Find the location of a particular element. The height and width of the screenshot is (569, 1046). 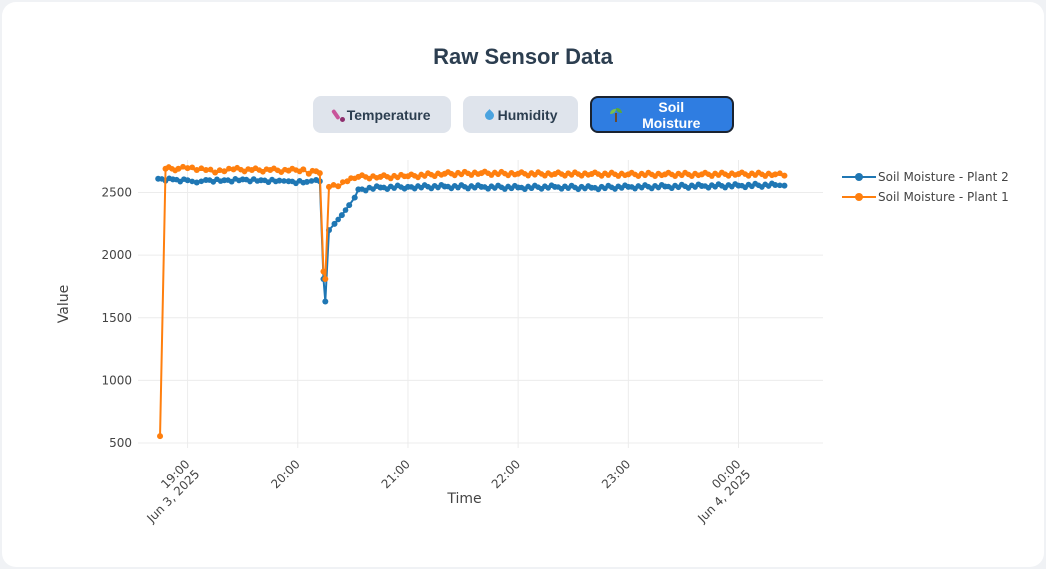

tab-humidity: Humidity is located at coordinates (520, 114).